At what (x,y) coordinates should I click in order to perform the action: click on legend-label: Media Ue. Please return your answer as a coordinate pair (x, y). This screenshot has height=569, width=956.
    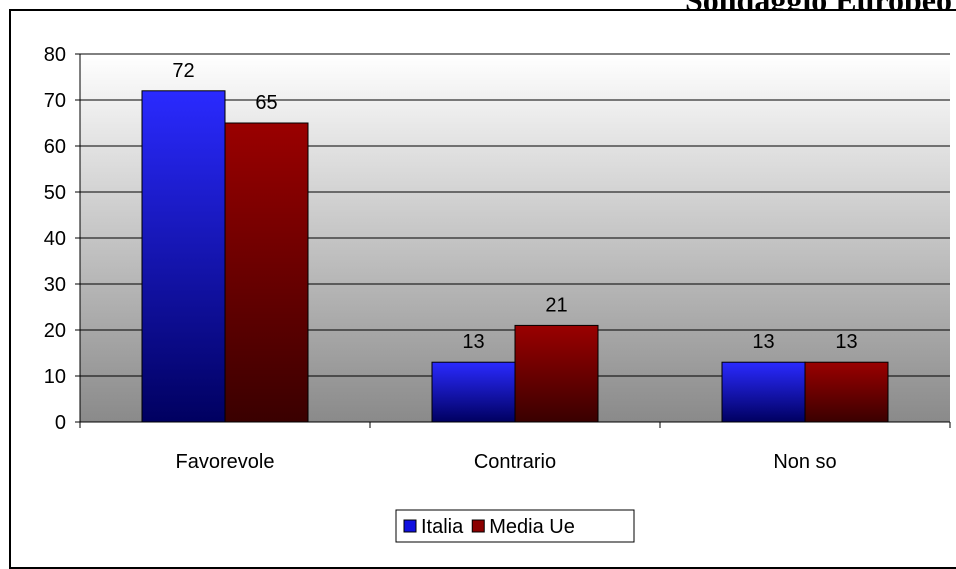
    Looking at the image, I should click on (532, 527).